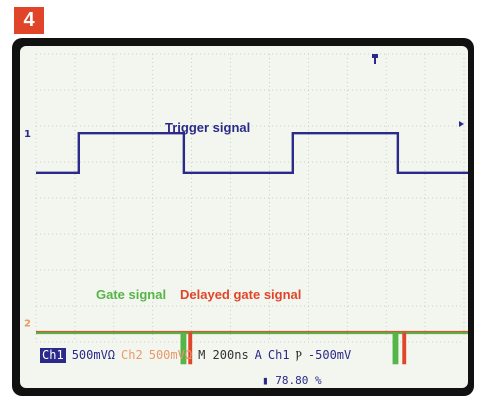  I want to click on ch2-scale: 500mVΩ, so click(170, 355).